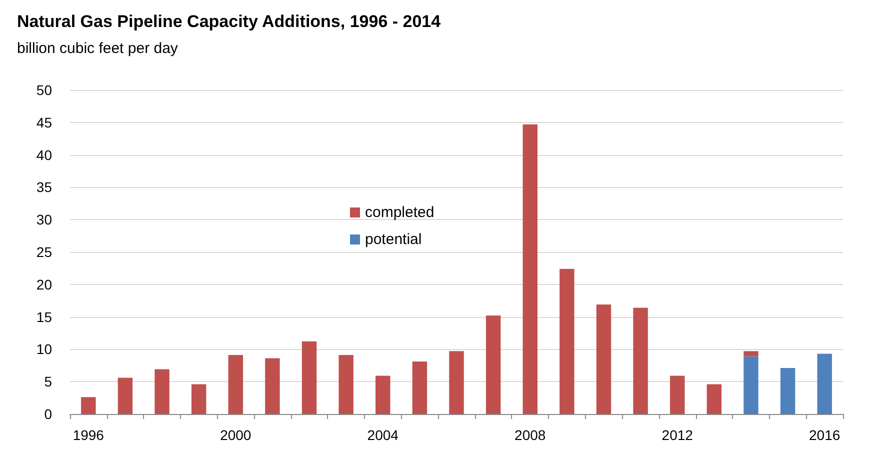 The height and width of the screenshot is (464, 883). Describe the element at coordinates (383, 435) in the screenshot. I see `x-tick-label: 2004` at that location.